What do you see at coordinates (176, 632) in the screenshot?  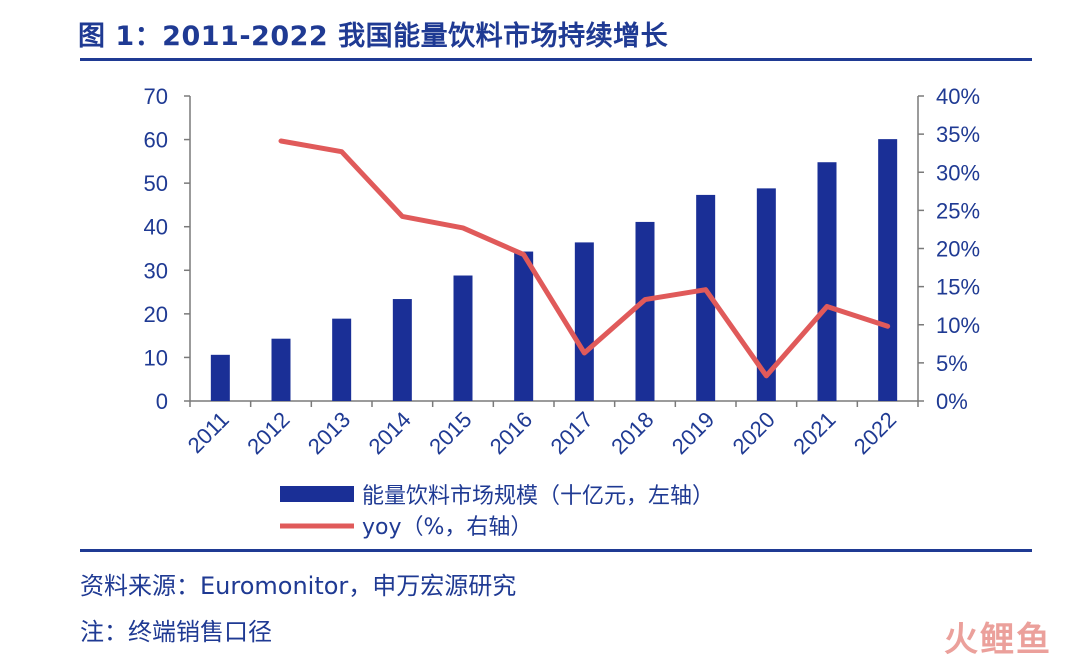 I see `footnote: 注：终端销售口径` at bounding box center [176, 632].